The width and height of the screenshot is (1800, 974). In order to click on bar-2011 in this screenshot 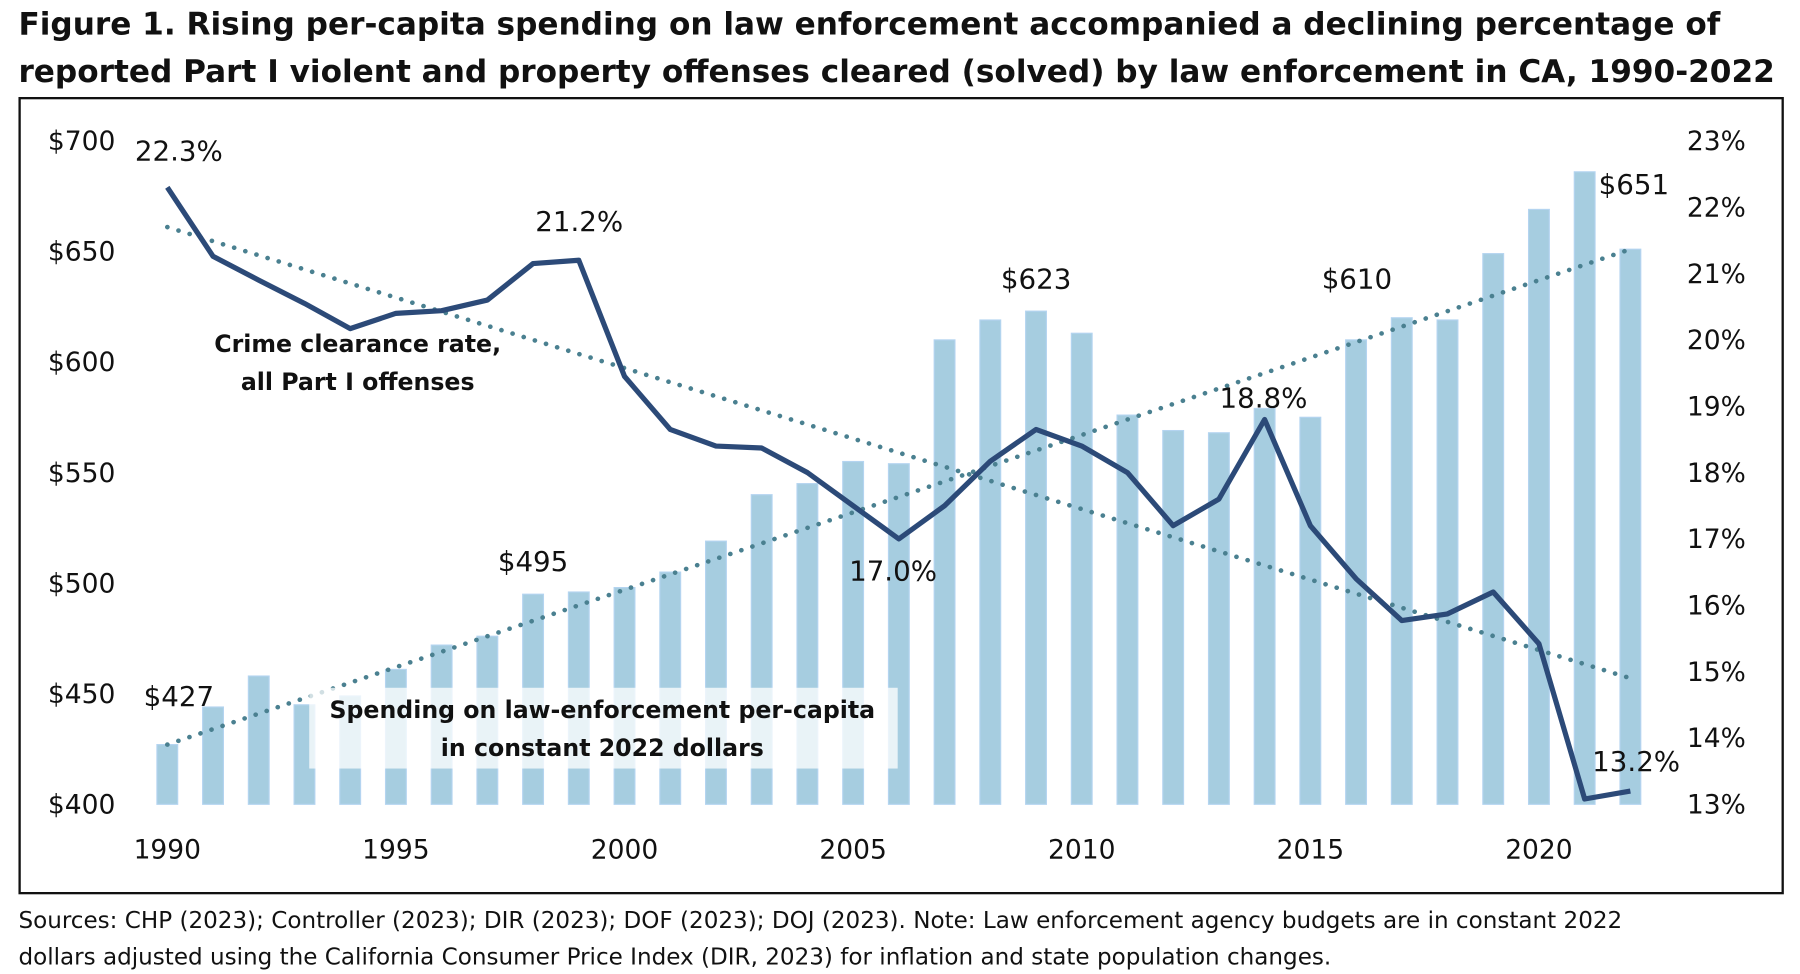, I will do `click(1127, 609)`.